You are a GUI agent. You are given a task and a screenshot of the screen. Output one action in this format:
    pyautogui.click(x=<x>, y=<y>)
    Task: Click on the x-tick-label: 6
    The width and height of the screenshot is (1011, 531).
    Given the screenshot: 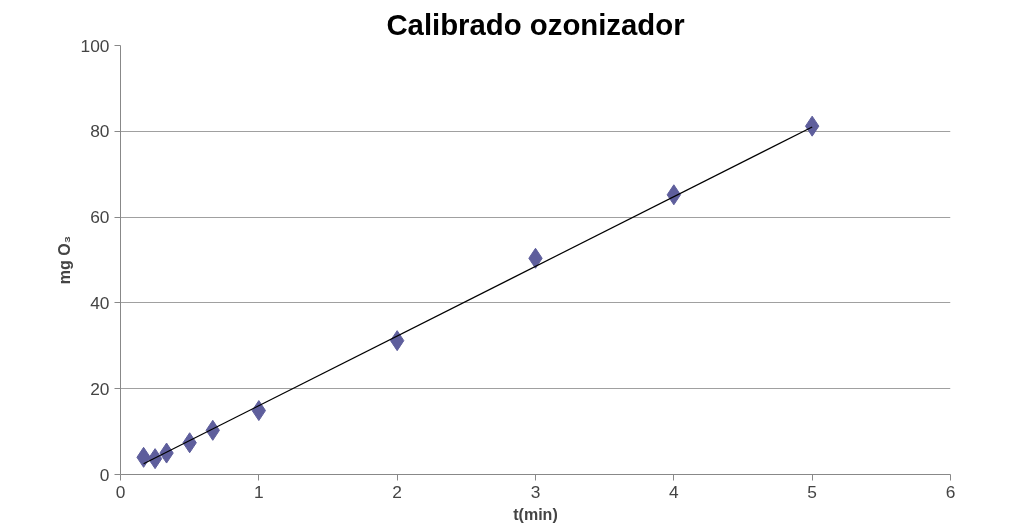 What is the action you would take?
    pyautogui.click(x=950, y=491)
    